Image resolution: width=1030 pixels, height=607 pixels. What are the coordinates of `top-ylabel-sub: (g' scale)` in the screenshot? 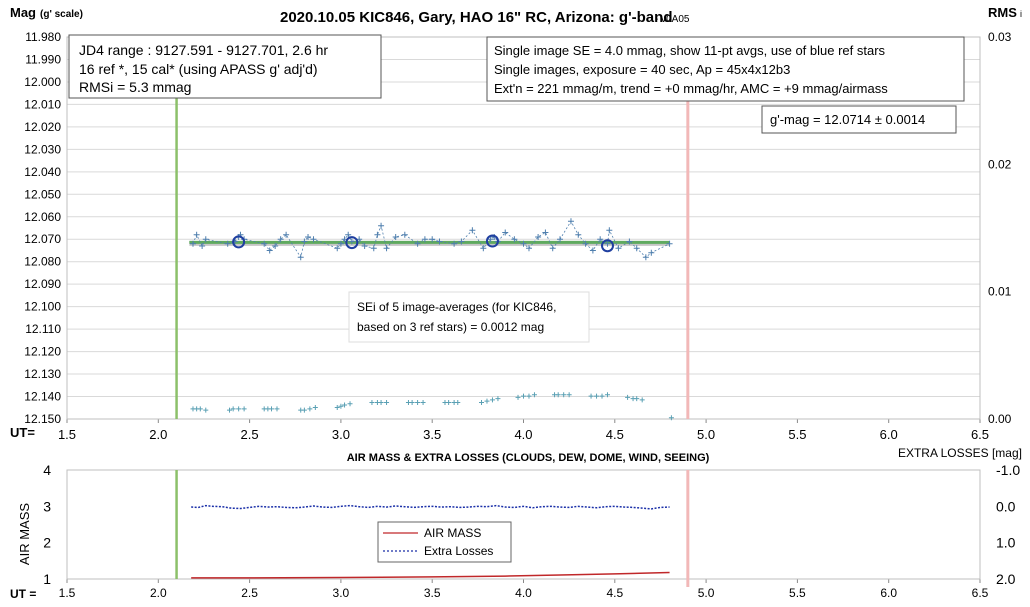 It's located at (61, 14).